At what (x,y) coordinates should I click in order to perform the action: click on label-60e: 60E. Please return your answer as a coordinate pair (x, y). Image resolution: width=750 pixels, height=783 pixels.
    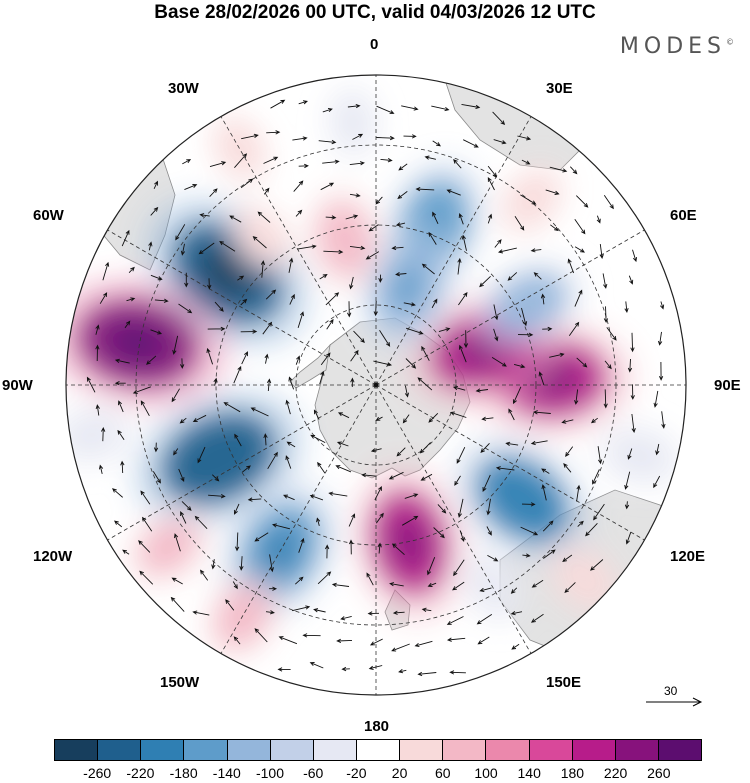
    Looking at the image, I should click on (683, 215).